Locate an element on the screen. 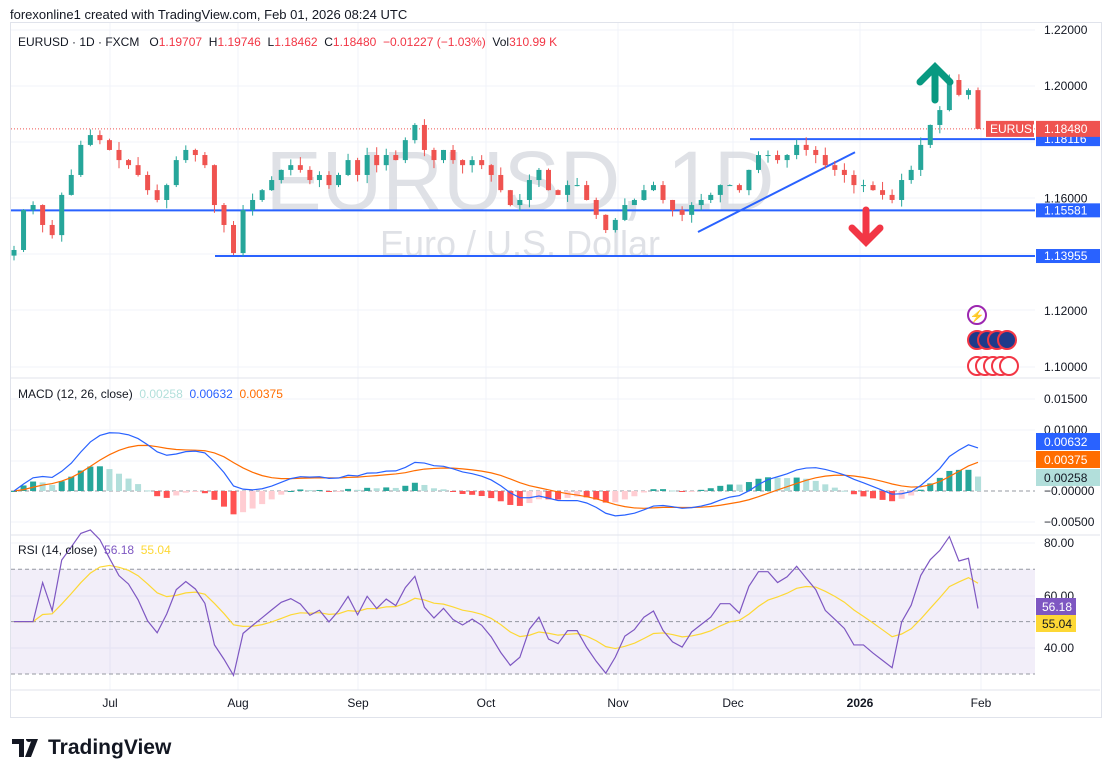  macd-tick: 0.01500 is located at coordinates (1066, 399).